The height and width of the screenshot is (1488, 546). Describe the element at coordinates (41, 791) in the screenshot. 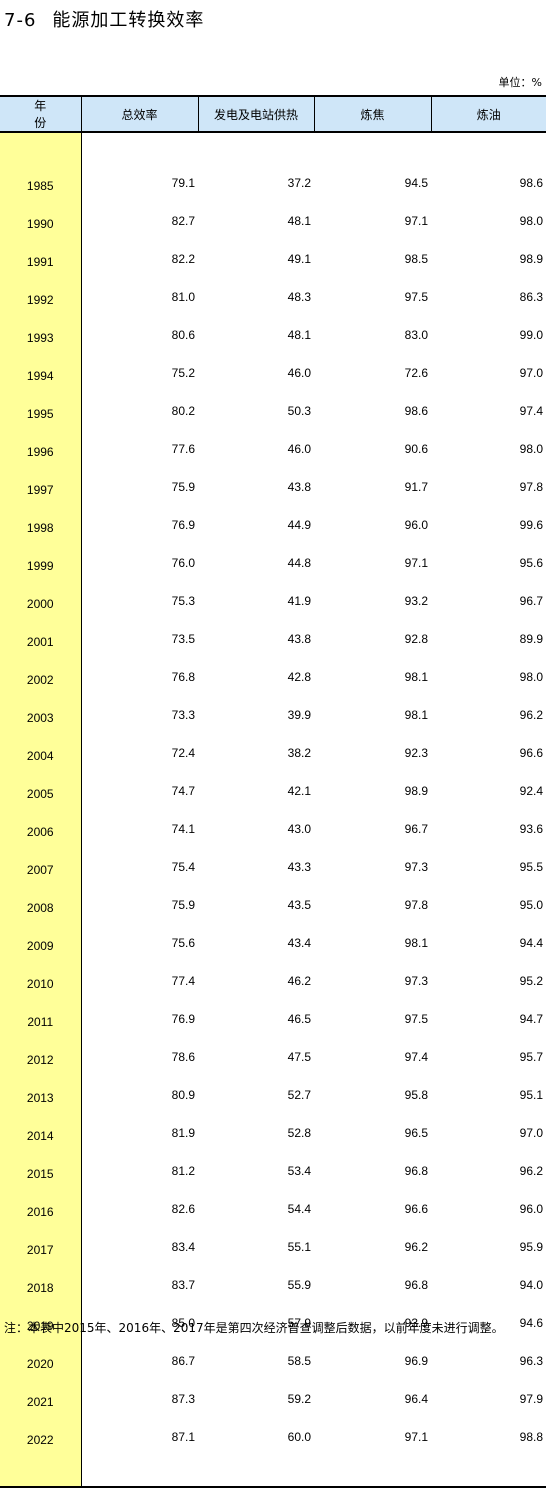

I see `year-cell: 2005` at that location.